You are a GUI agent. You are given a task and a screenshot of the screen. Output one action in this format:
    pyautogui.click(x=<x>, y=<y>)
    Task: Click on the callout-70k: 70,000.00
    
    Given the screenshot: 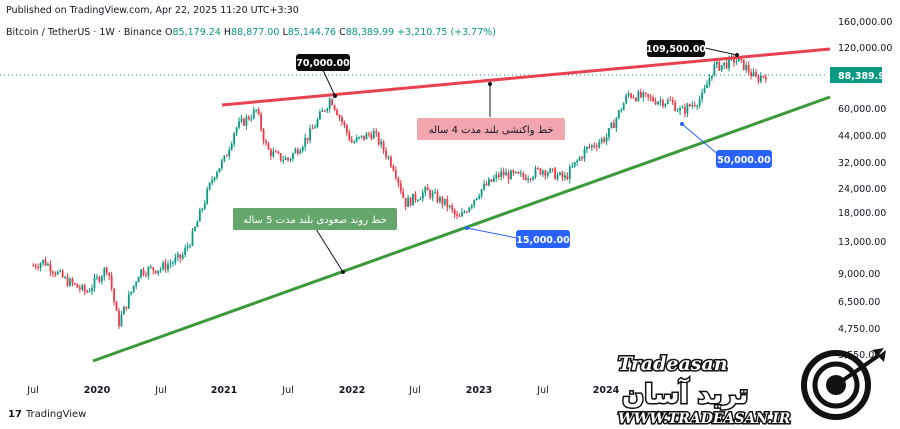 What is the action you would take?
    pyautogui.click(x=323, y=62)
    